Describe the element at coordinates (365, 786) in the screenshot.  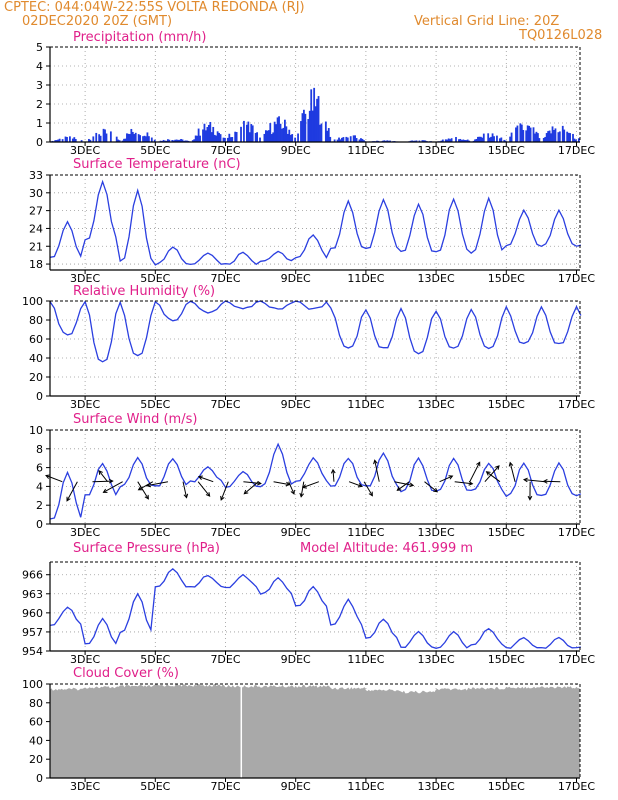
I see `x-tick-label: 11DEC` at that location.